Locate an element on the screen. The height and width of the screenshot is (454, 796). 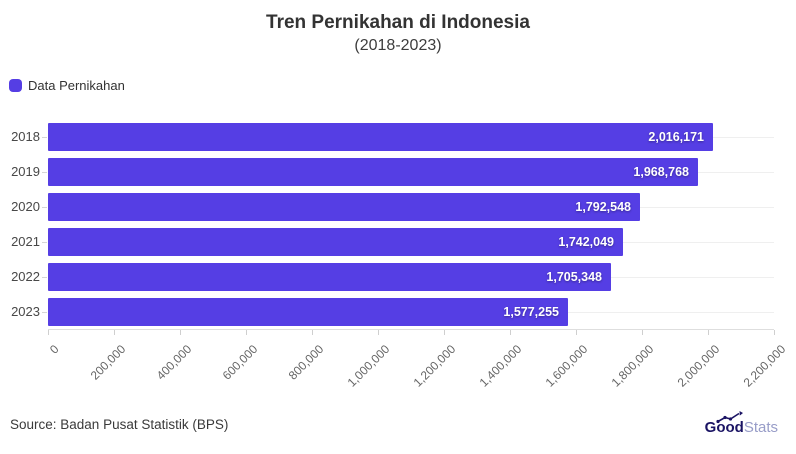
logo-text-good: Good is located at coordinates (724, 427).